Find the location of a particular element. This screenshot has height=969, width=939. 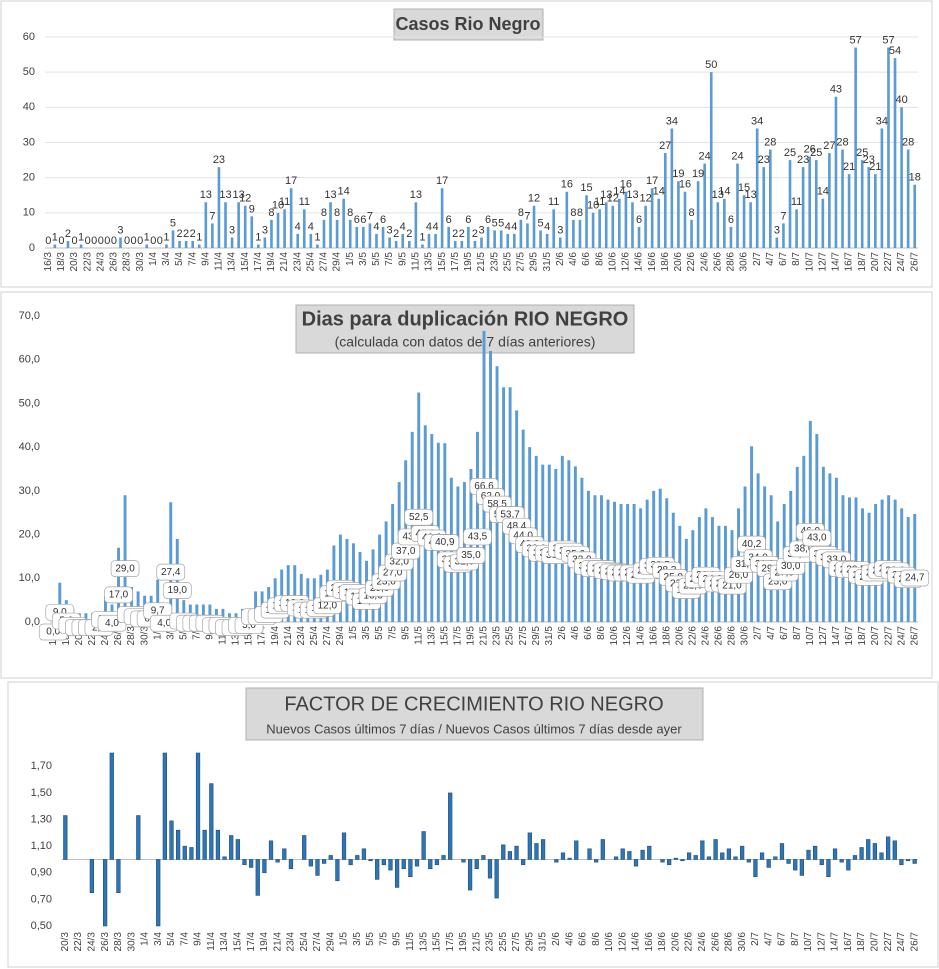

x-tick-label: 4/7 is located at coordinates (768, 939).